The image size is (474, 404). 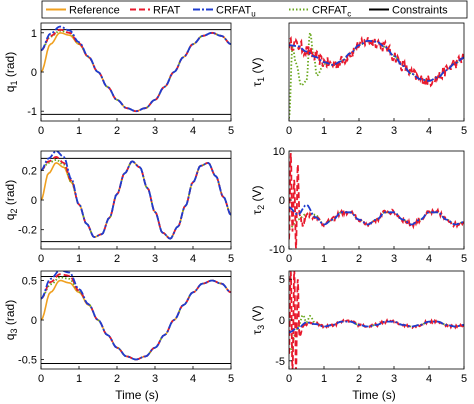 I want to click on plot-area-tau2, so click(x=376, y=201).